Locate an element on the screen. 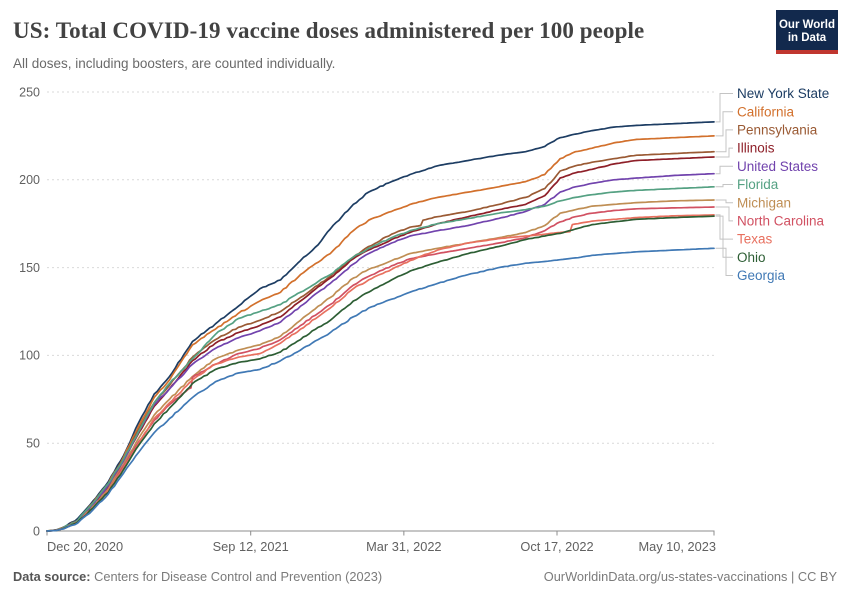  y-axis-tick-label-100: 100 is located at coordinates (29, 356).